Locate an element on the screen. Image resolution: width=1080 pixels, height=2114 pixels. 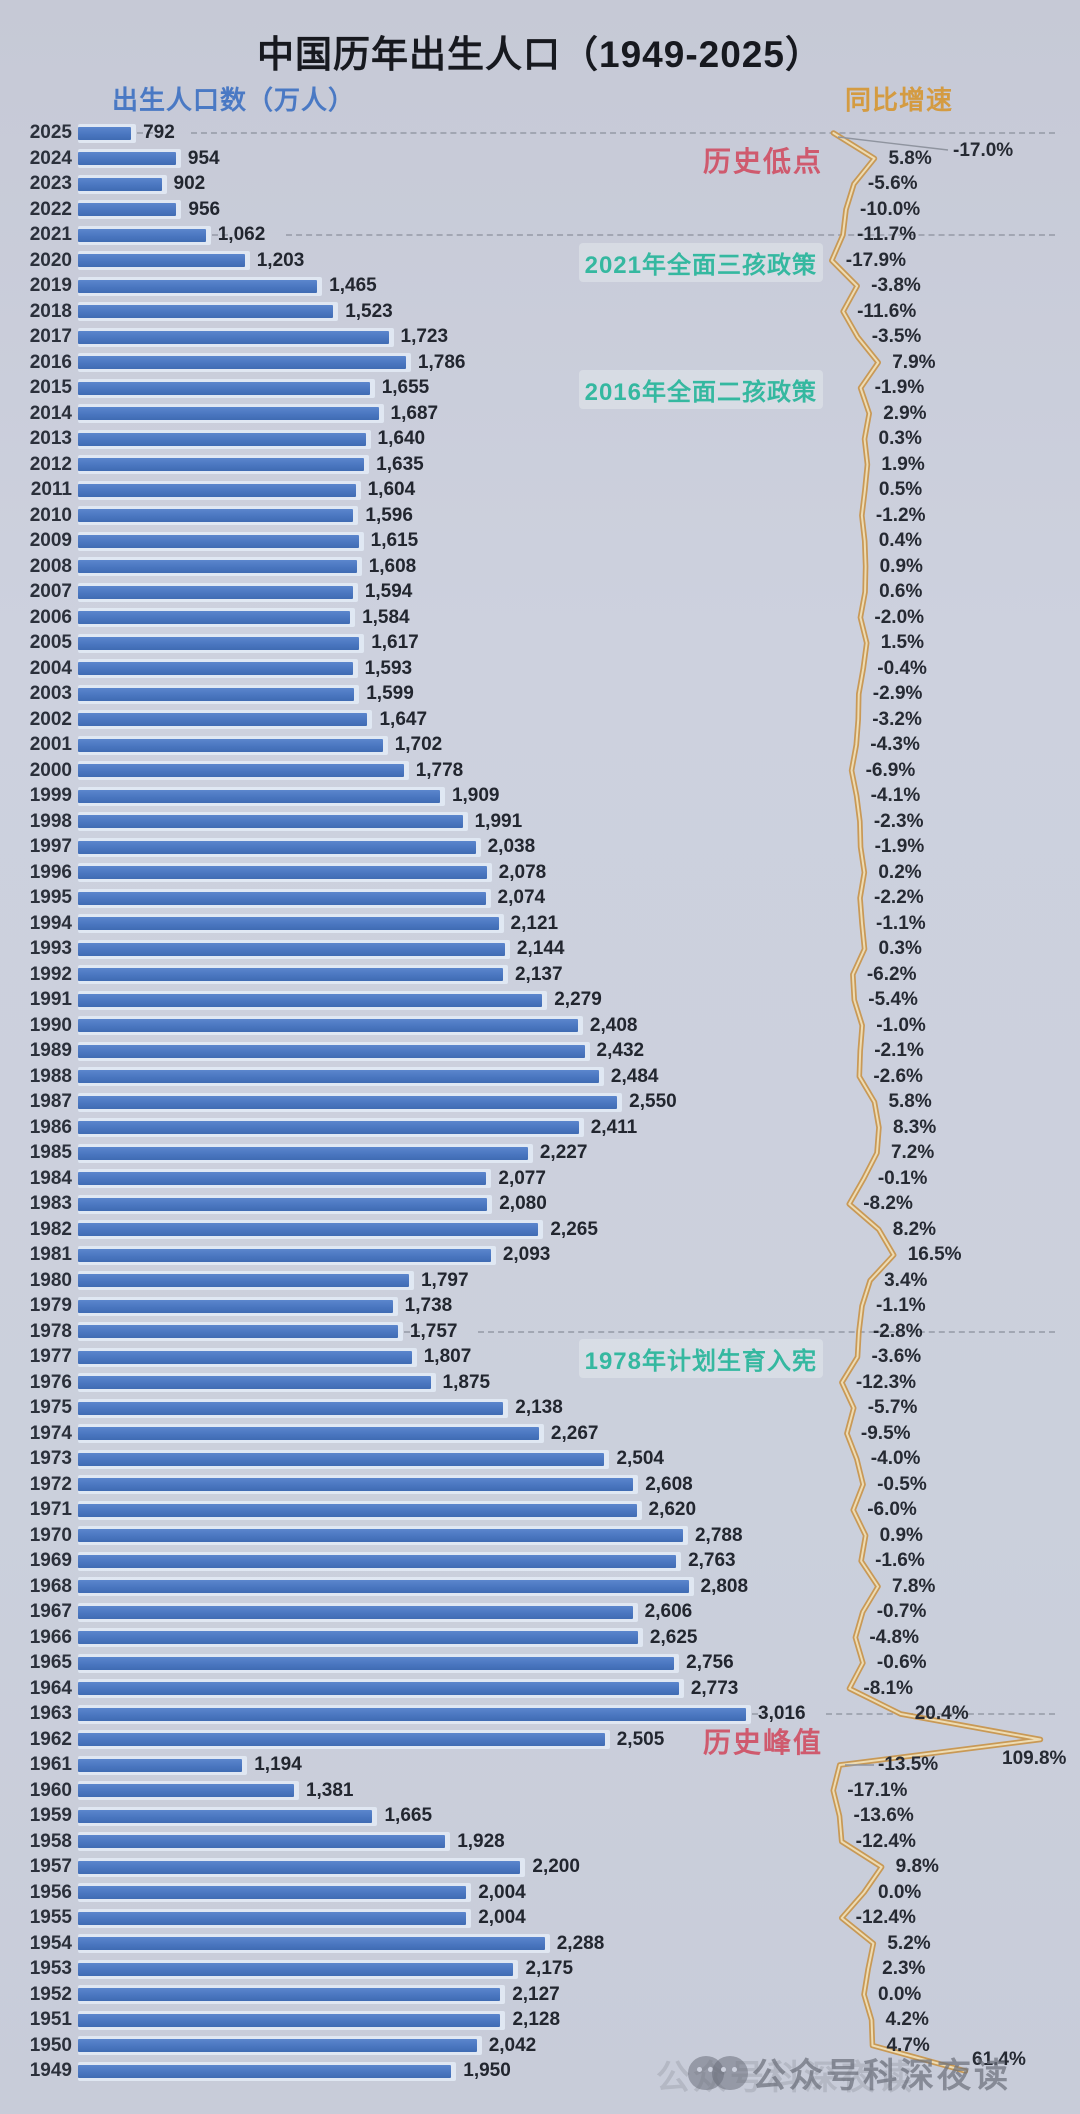
year-label: 1956 is located at coordinates (50, 1892).